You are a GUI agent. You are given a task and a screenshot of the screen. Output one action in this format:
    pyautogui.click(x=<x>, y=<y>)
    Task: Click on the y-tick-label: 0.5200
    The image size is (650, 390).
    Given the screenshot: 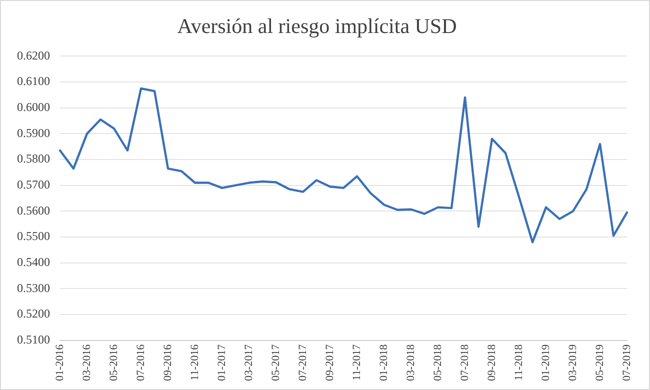 What is the action you would take?
    pyautogui.click(x=33, y=313)
    